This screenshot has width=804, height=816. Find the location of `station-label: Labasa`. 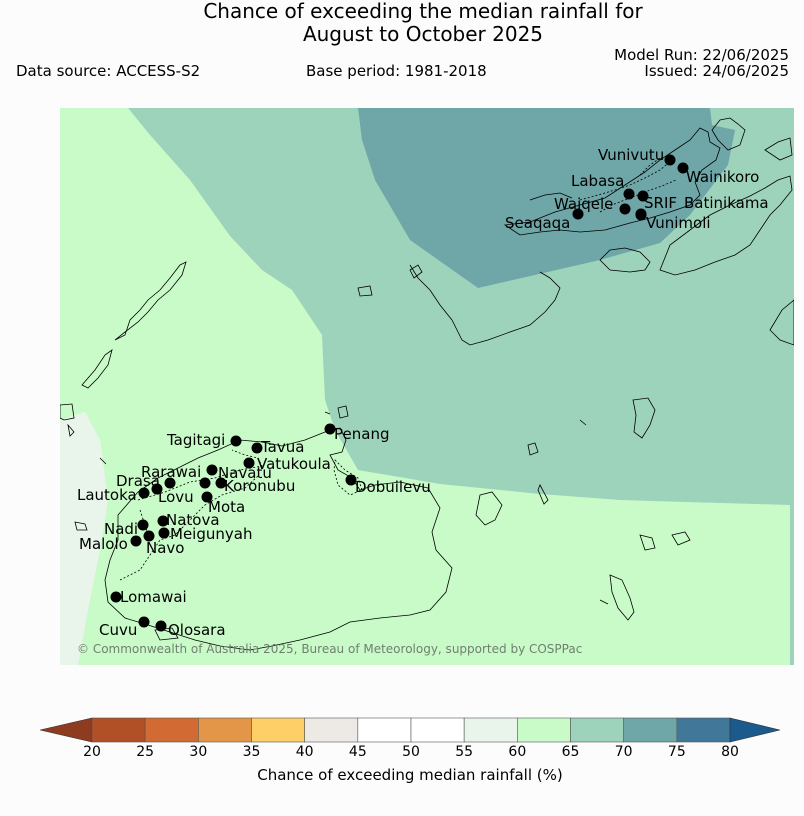

station-label: Labasa is located at coordinates (597, 181).